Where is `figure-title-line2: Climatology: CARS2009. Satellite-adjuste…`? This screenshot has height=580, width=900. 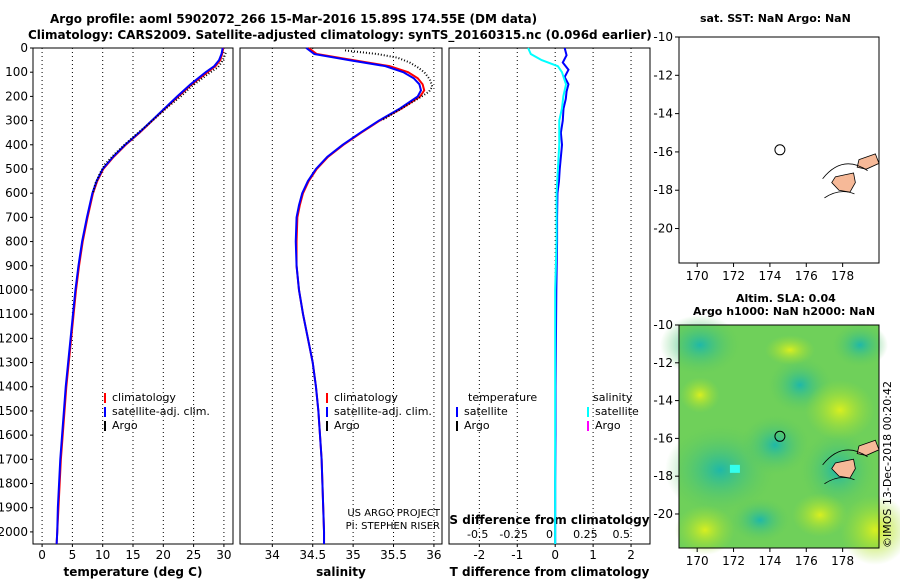 figure-title-line2: Climatology: CARS2009. Satellite-adjuste… is located at coordinates (340, 35).